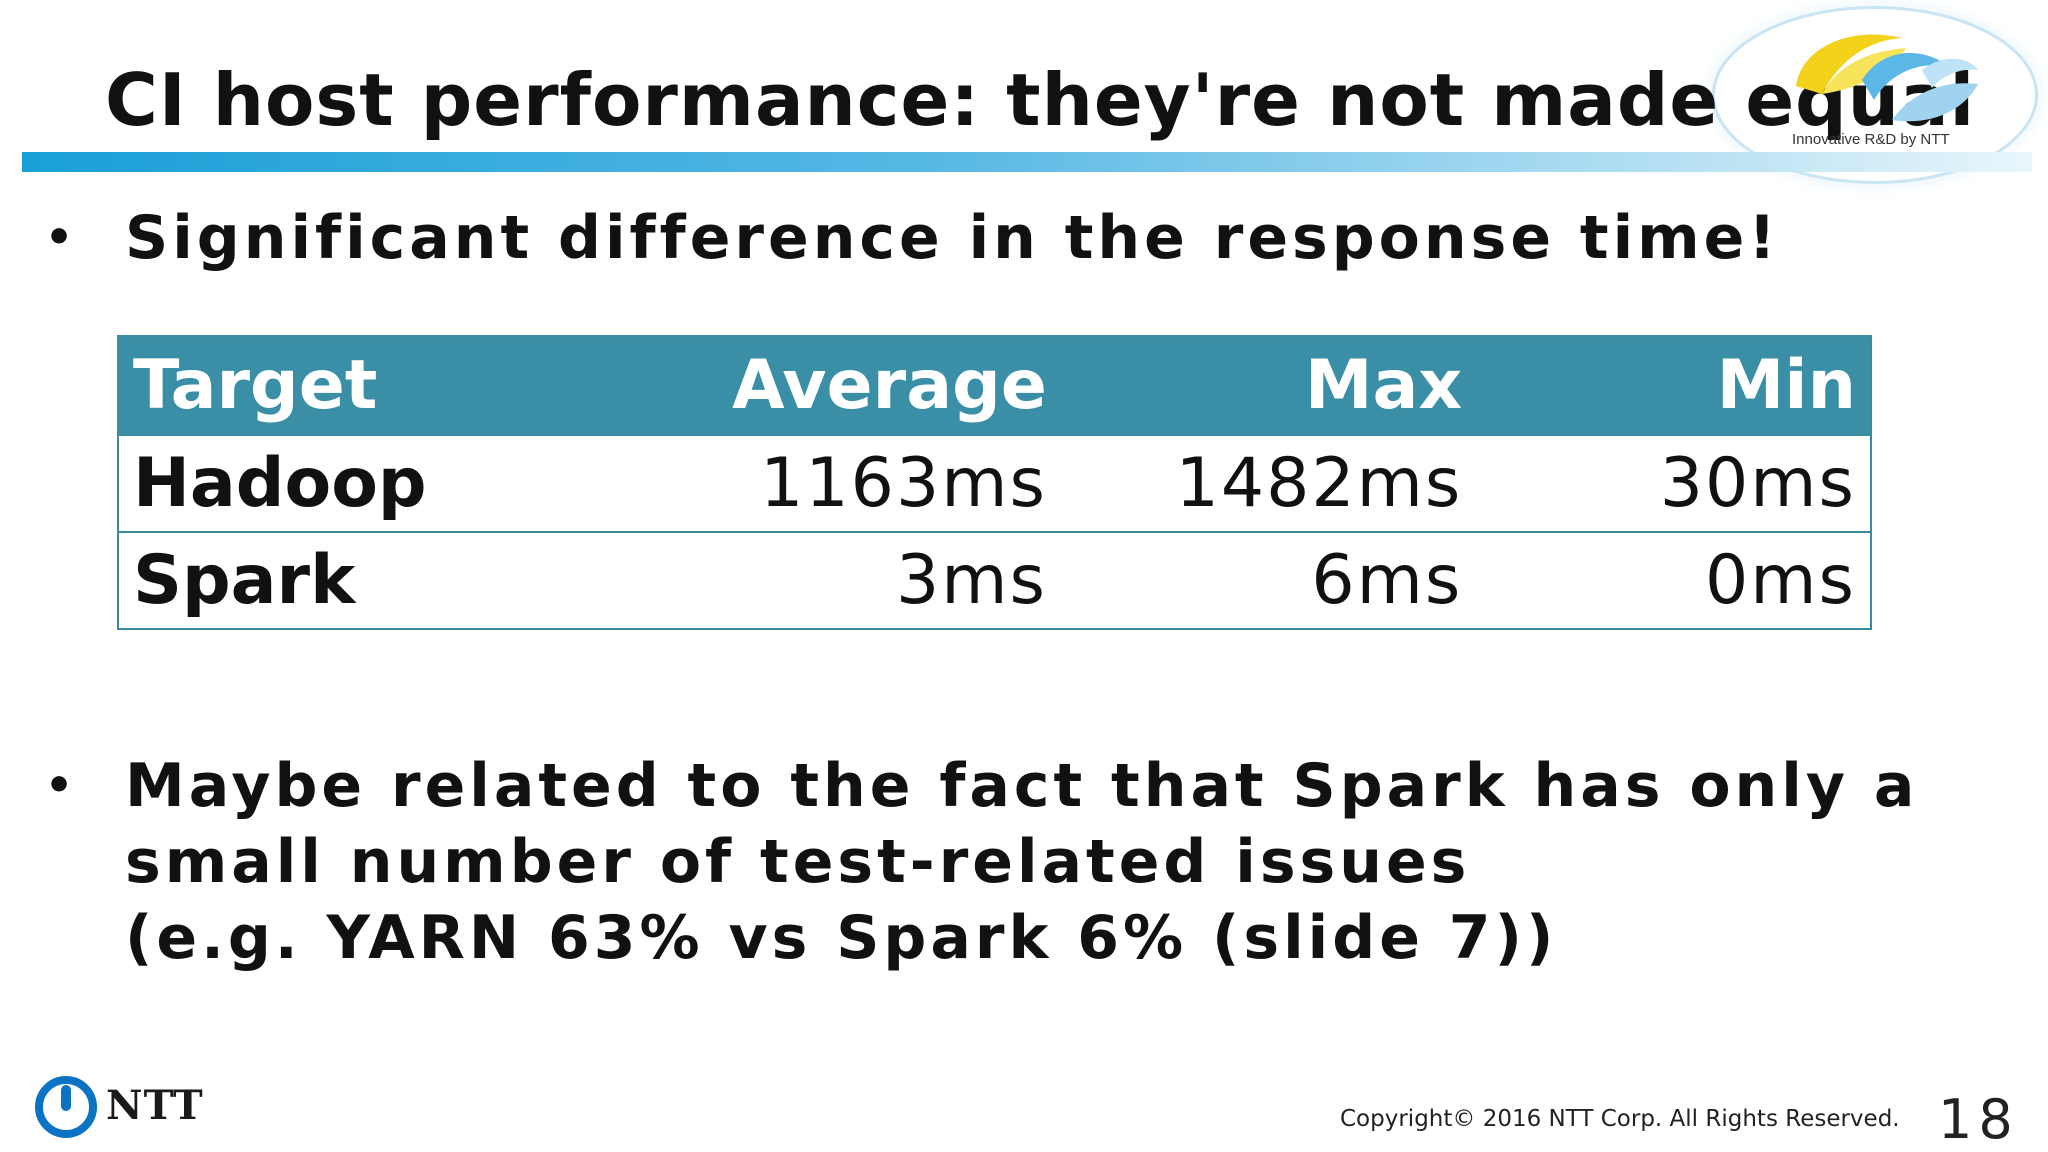 The image size is (2048, 1152). What do you see at coordinates (255, 385) in the screenshot?
I see `header-target: Target` at bounding box center [255, 385].